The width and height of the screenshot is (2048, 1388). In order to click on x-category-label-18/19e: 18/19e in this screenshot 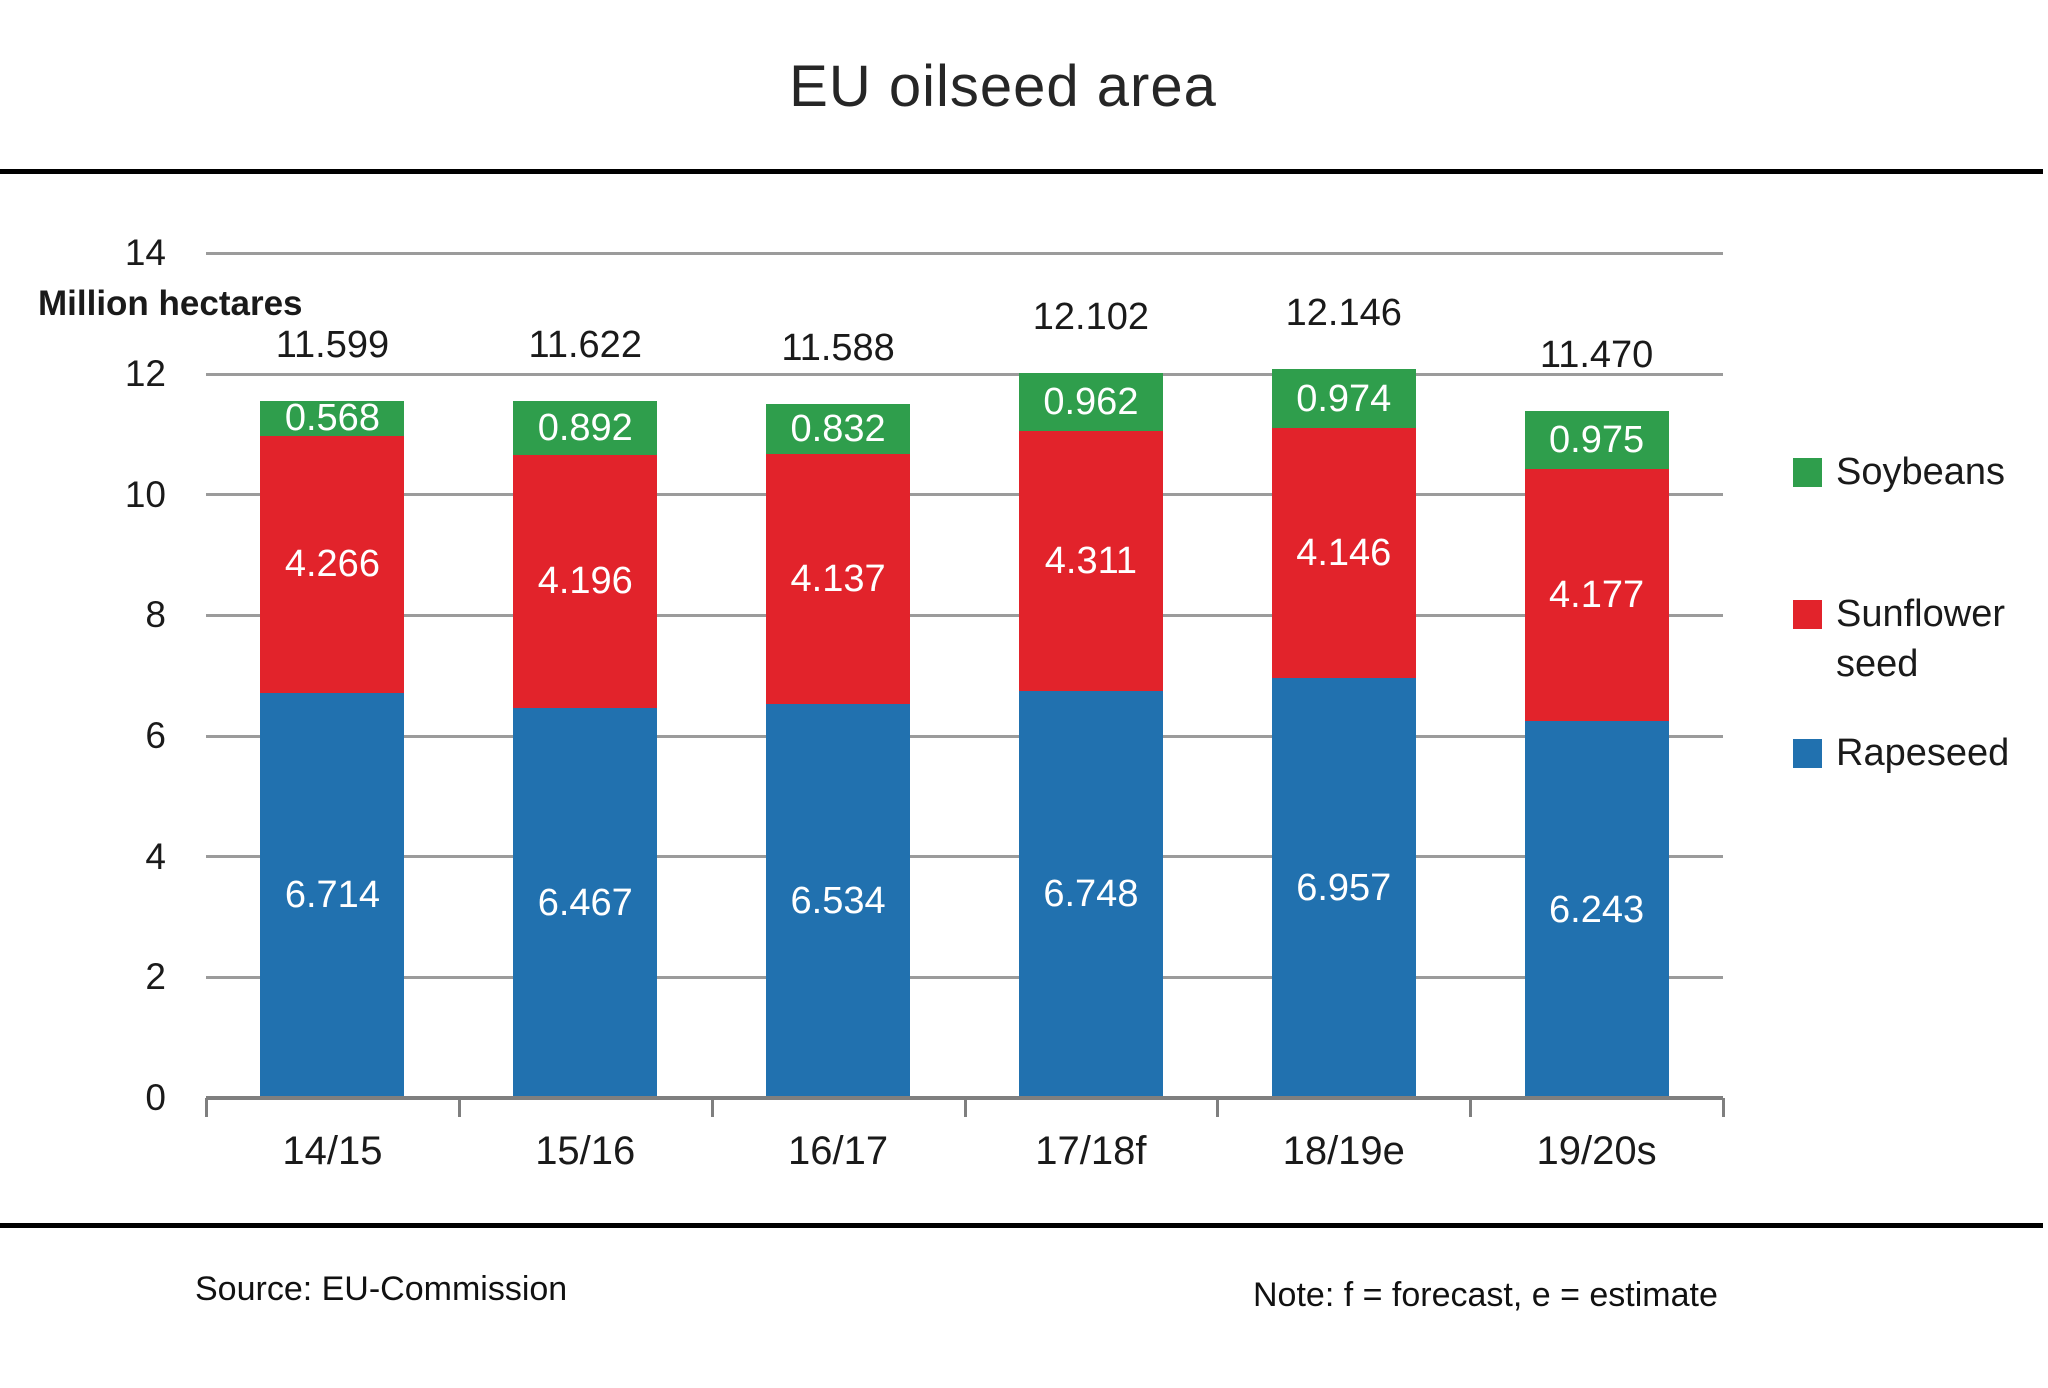, I will do `click(1343, 1151)`.